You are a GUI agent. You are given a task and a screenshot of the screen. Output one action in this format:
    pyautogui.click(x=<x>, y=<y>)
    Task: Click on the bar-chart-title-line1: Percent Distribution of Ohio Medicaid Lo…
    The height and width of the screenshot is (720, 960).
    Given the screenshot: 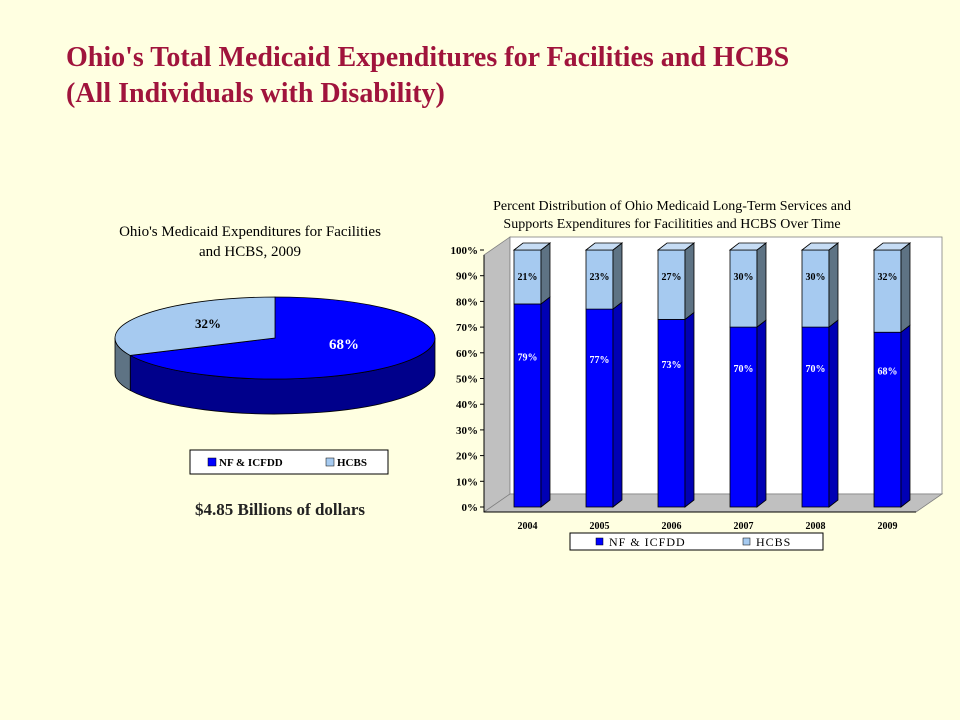 What is the action you would take?
    pyautogui.click(x=672, y=206)
    